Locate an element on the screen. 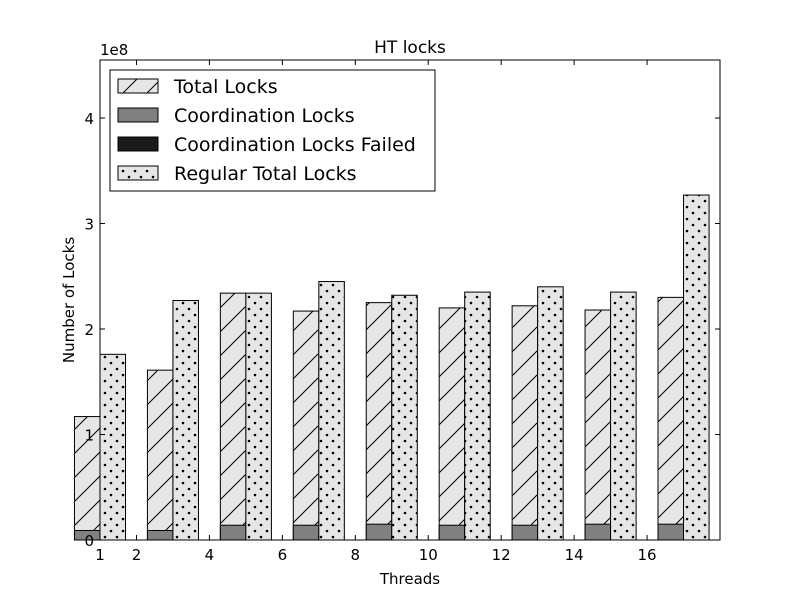 This screenshot has height=600, width=800. y-tick-label-0: 0 is located at coordinates (89, 541).